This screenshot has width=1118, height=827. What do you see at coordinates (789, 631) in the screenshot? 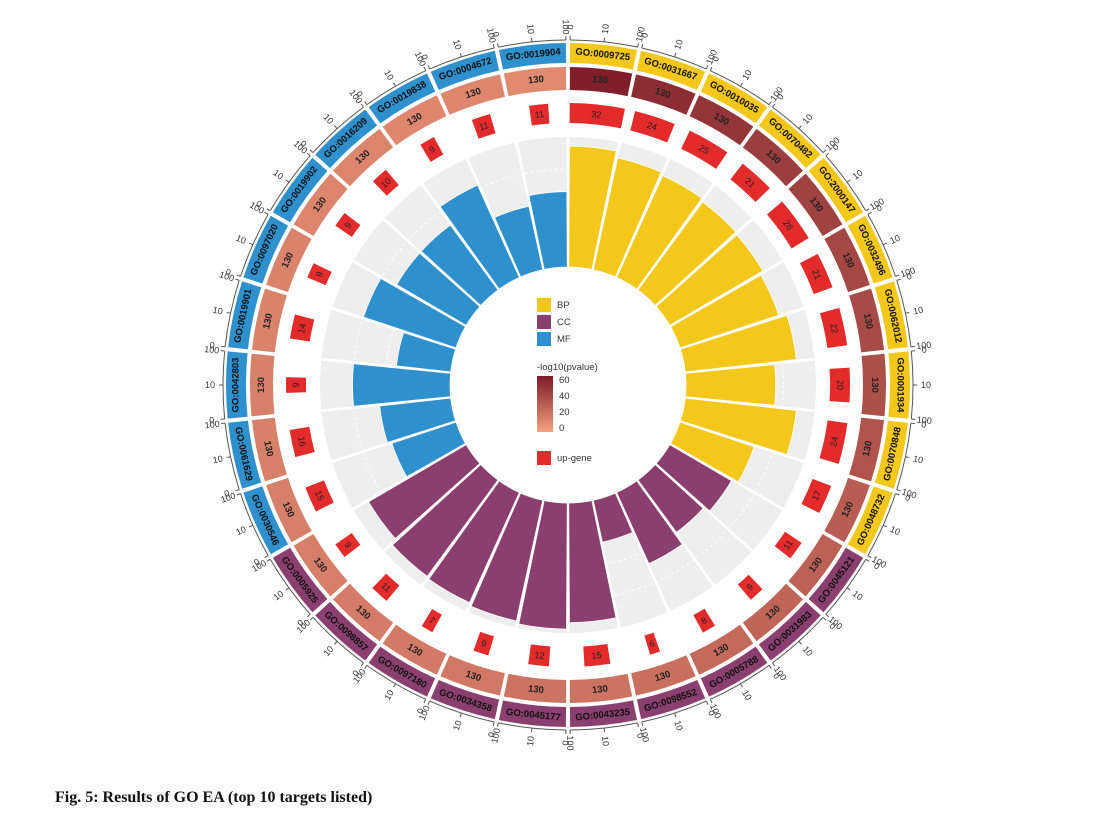
I see `category-segment-GO:0031983` at bounding box center [789, 631].